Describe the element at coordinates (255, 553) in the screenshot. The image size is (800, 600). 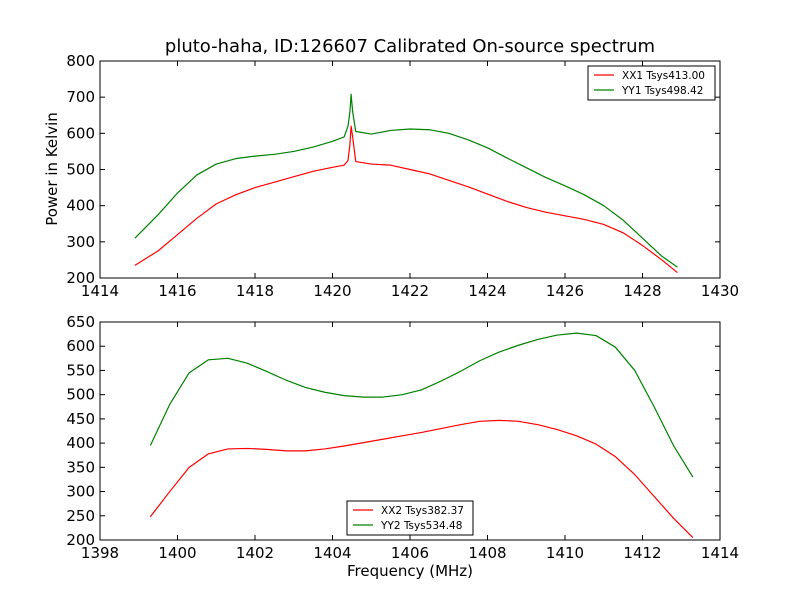
I see `bottom-x-tick-label: 1402` at that location.